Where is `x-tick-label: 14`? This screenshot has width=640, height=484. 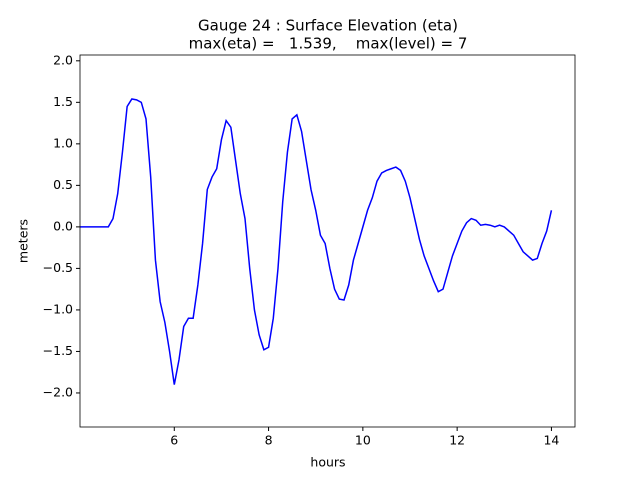 x-tick-label: 14 is located at coordinates (551, 440).